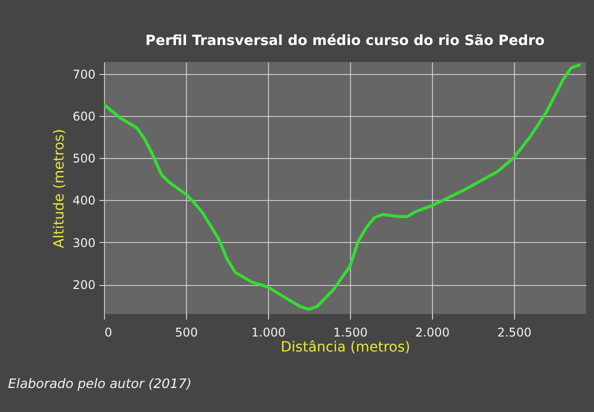  I want to click on y-tick-label: 400, so click(84, 201).